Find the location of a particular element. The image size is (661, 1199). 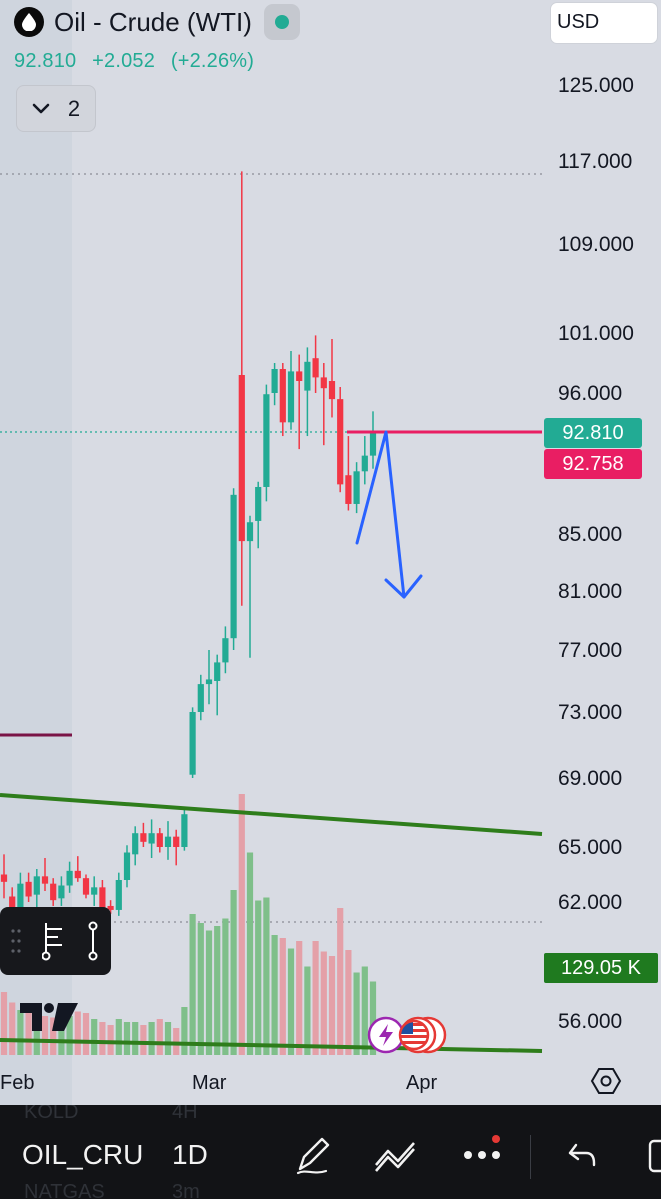

price-tick: 81.000 is located at coordinates (590, 591).